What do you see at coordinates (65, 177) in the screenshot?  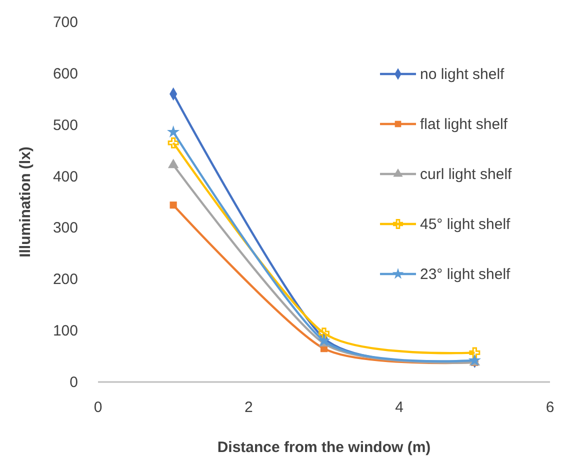 I see `y-tick-label: 400` at bounding box center [65, 177].